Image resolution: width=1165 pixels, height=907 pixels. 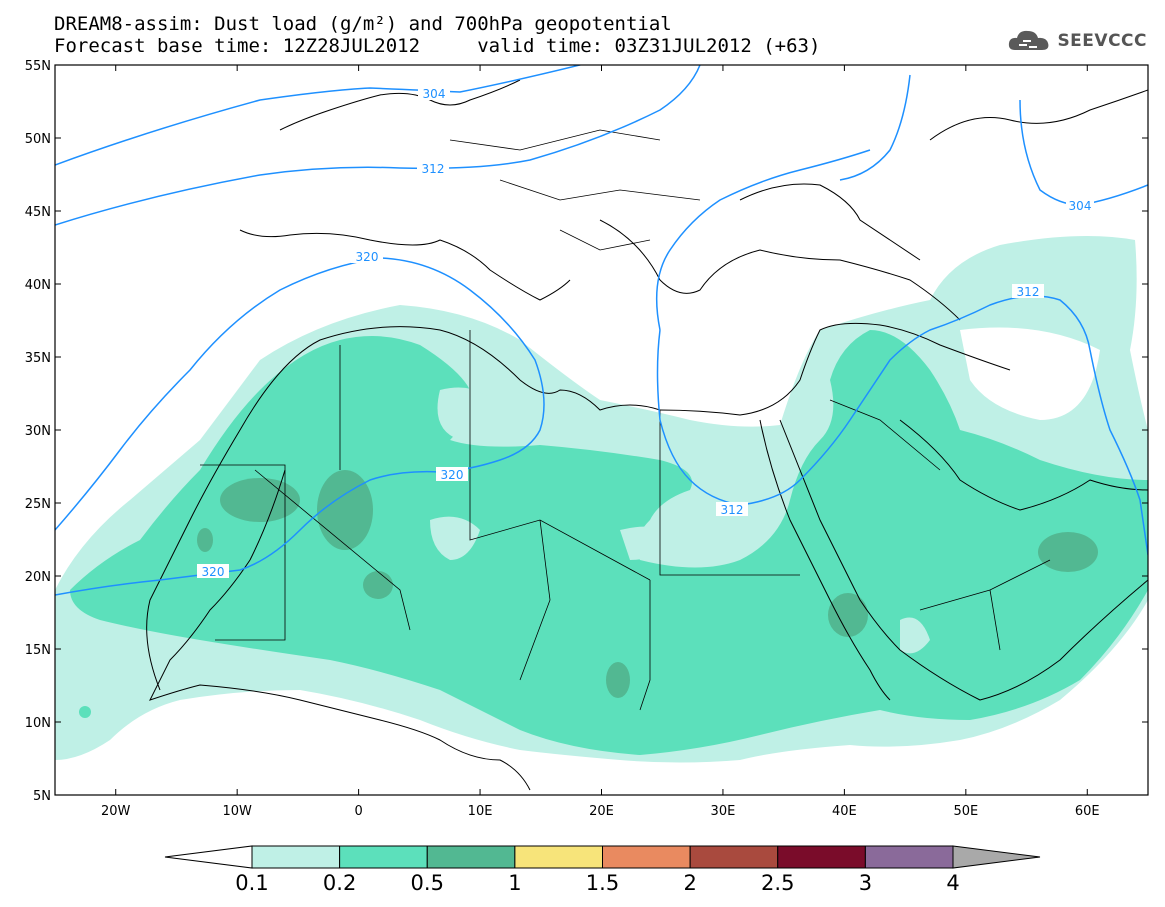 I want to click on colorbar-tick-label: 0.1, so click(x=251, y=883).